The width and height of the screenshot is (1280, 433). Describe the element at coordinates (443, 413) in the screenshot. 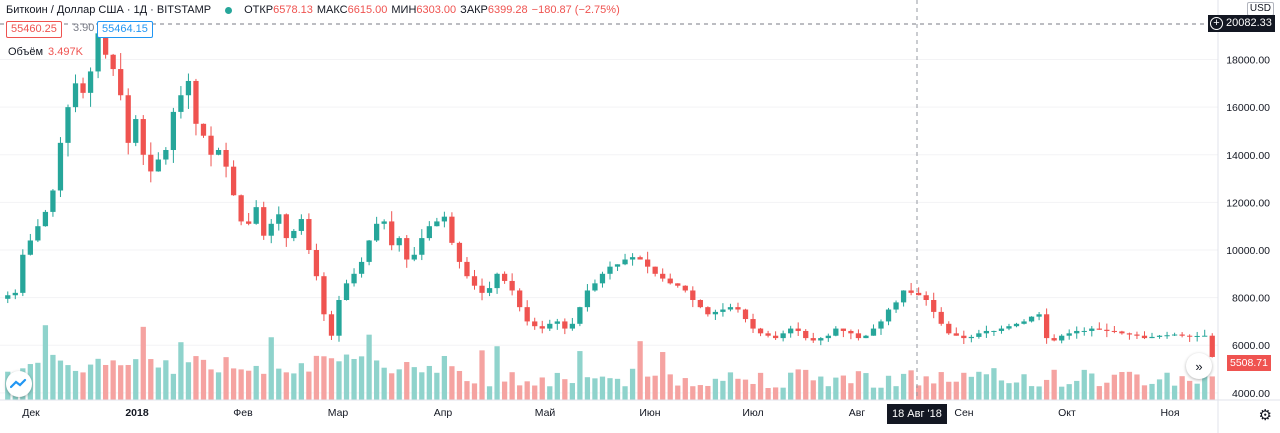

I see `time-tick-label: Апр` at that location.